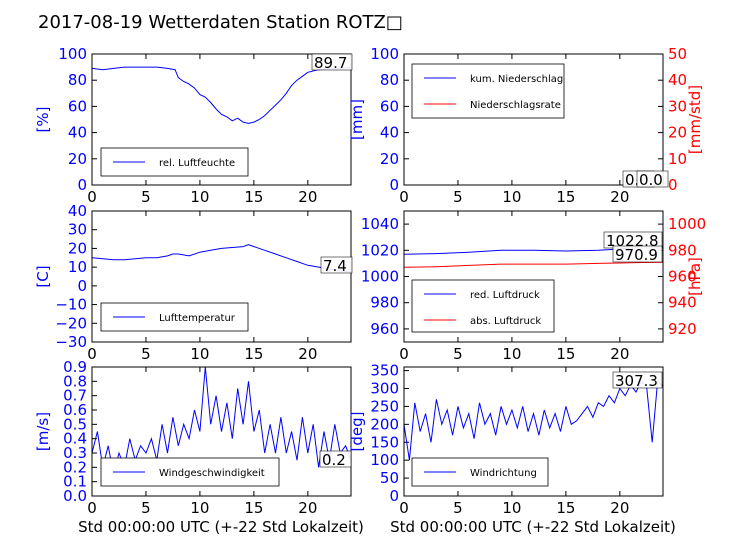  Describe the element at coordinates (75, 496) in the screenshot. I see `y-tick-label: 0.0` at that location.